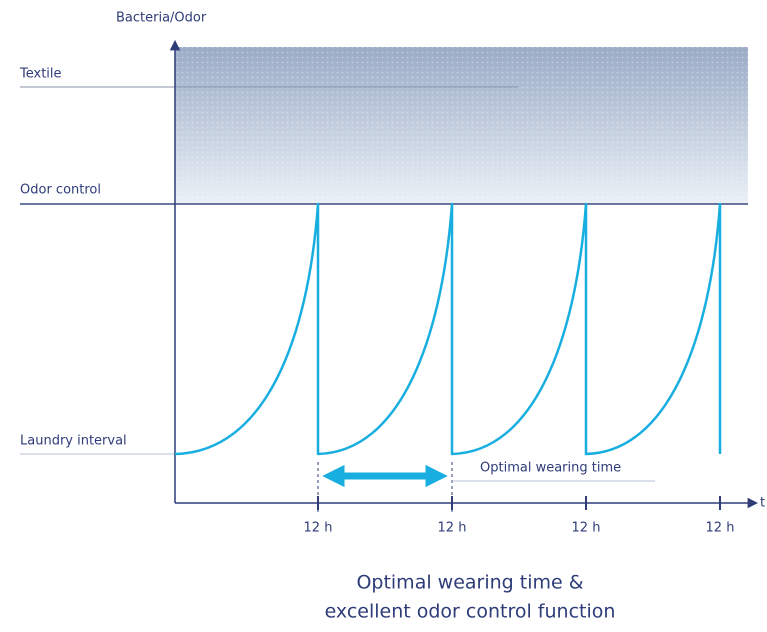  Describe the element at coordinates (469, 583) in the screenshot. I see `caption-line: Optimal wearing time &` at that location.